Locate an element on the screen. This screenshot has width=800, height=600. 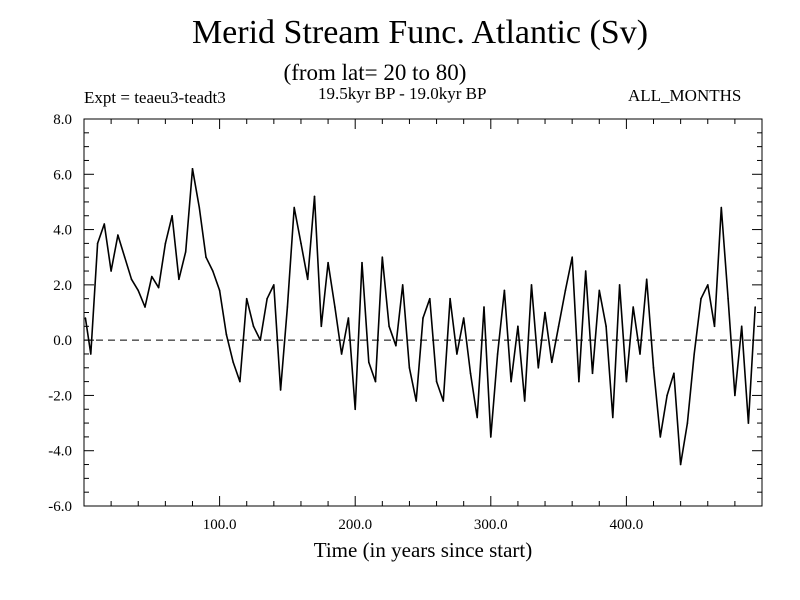
y-tick-label: 6.0 is located at coordinates (62, 175).